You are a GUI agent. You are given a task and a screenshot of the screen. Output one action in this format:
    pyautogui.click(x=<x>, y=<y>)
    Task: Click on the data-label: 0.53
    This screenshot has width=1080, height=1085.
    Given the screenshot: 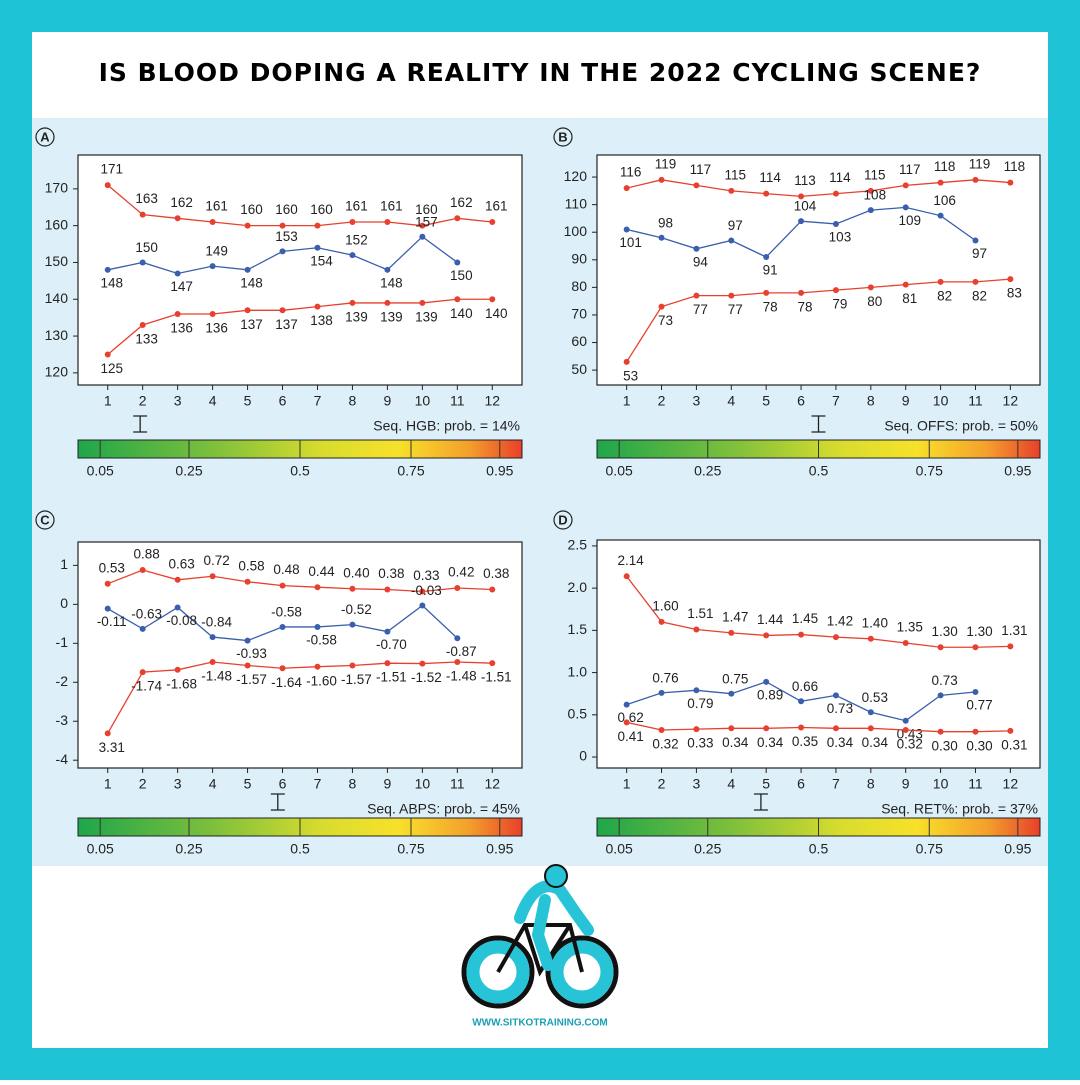 What is the action you would take?
    pyautogui.click(x=875, y=697)
    